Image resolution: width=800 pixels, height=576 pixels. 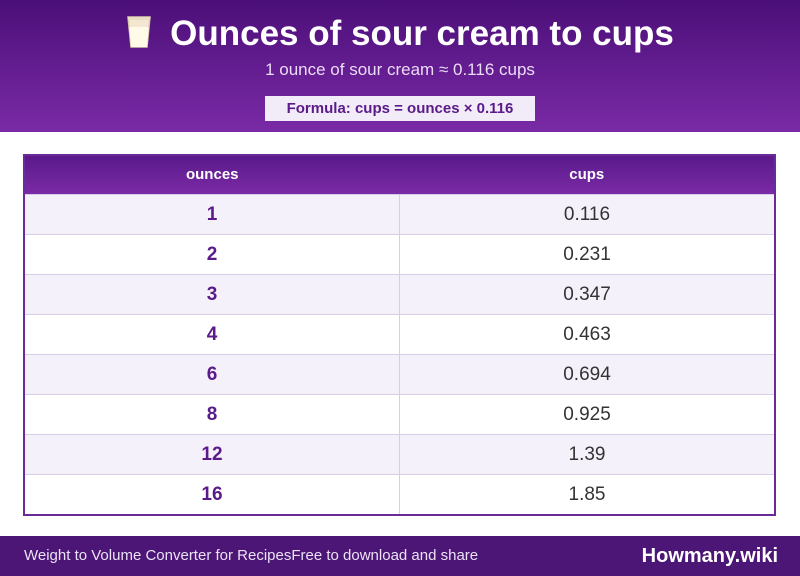 What do you see at coordinates (587, 334) in the screenshot?
I see `cups-cell: 0.463` at bounding box center [587, 334].